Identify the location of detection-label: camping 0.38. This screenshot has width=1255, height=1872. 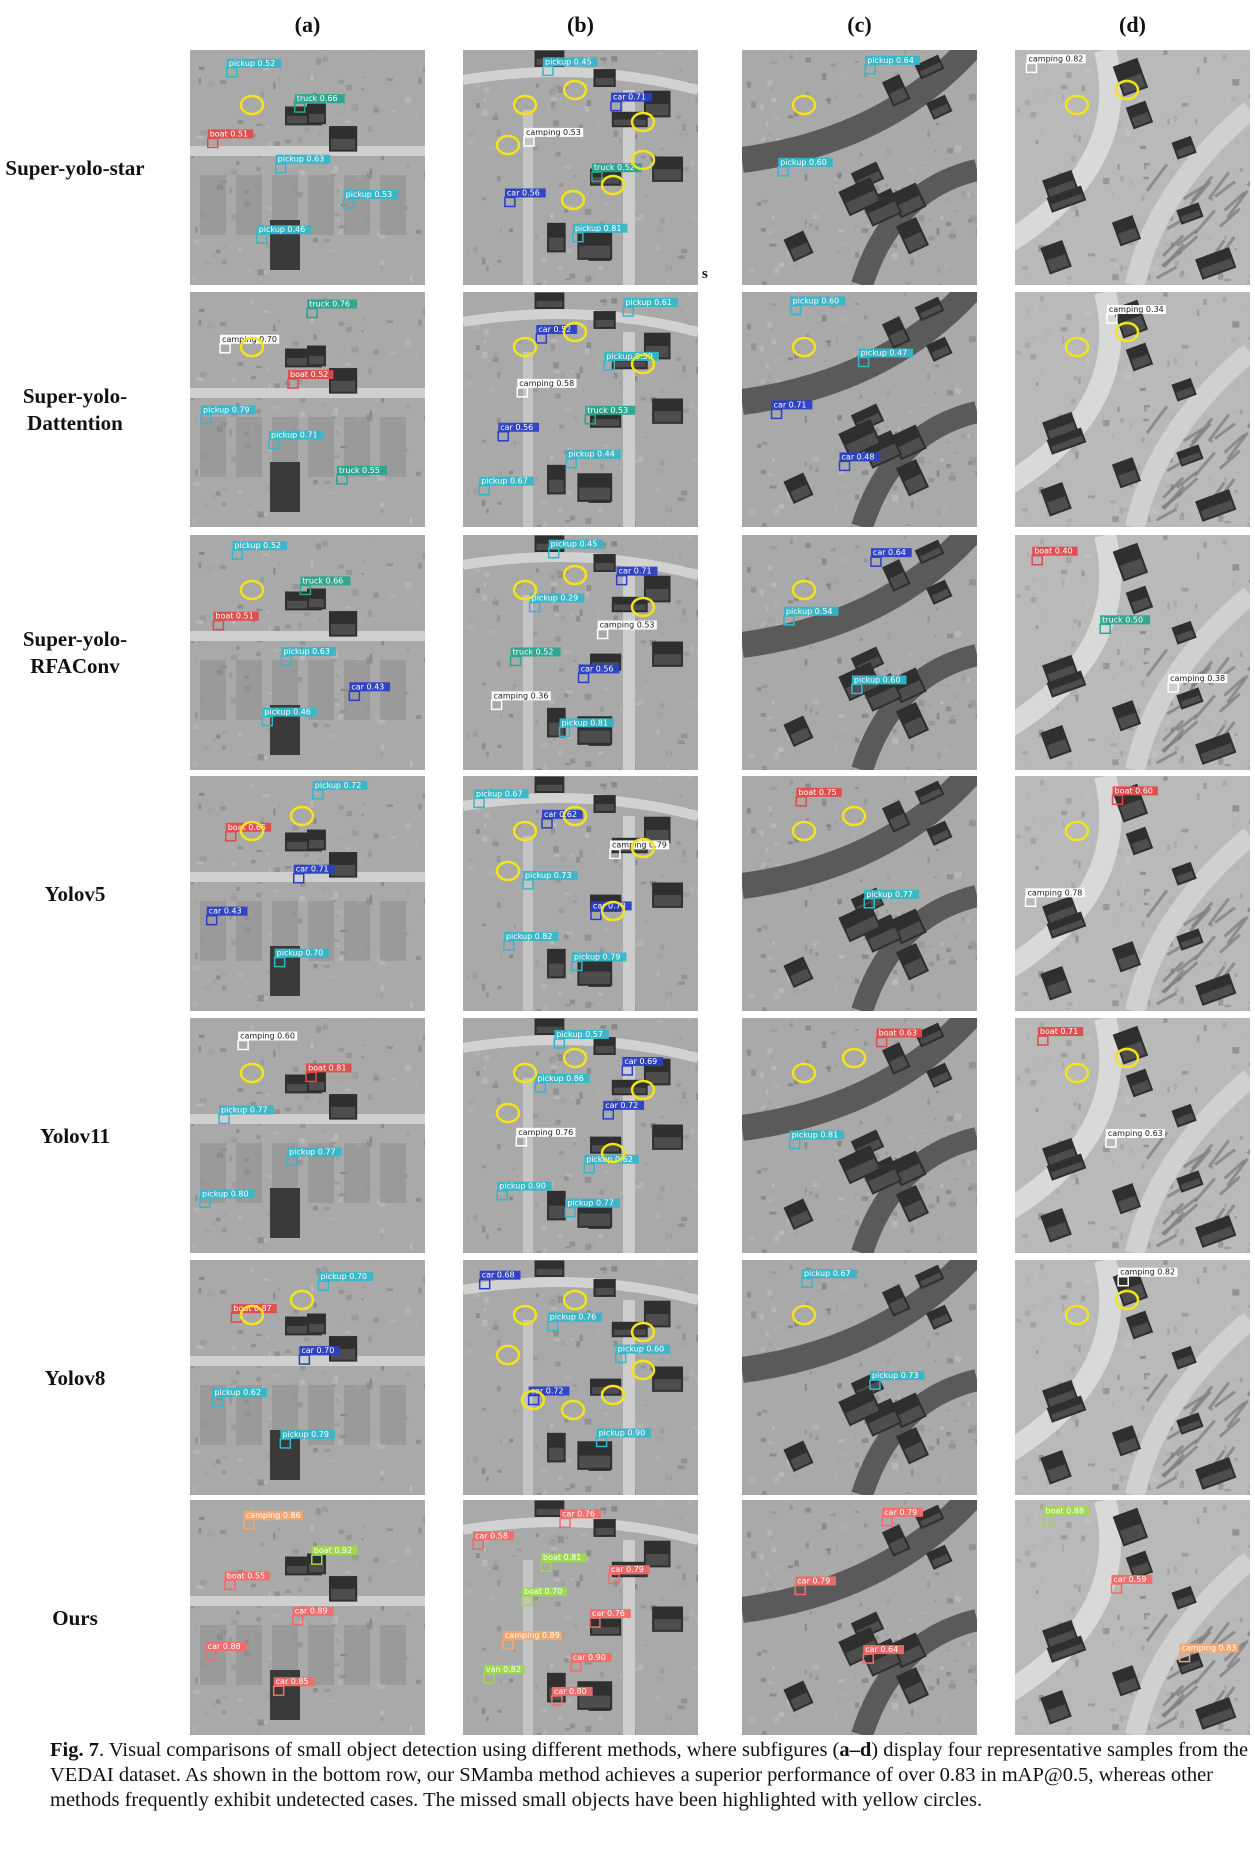
(1197, 683).